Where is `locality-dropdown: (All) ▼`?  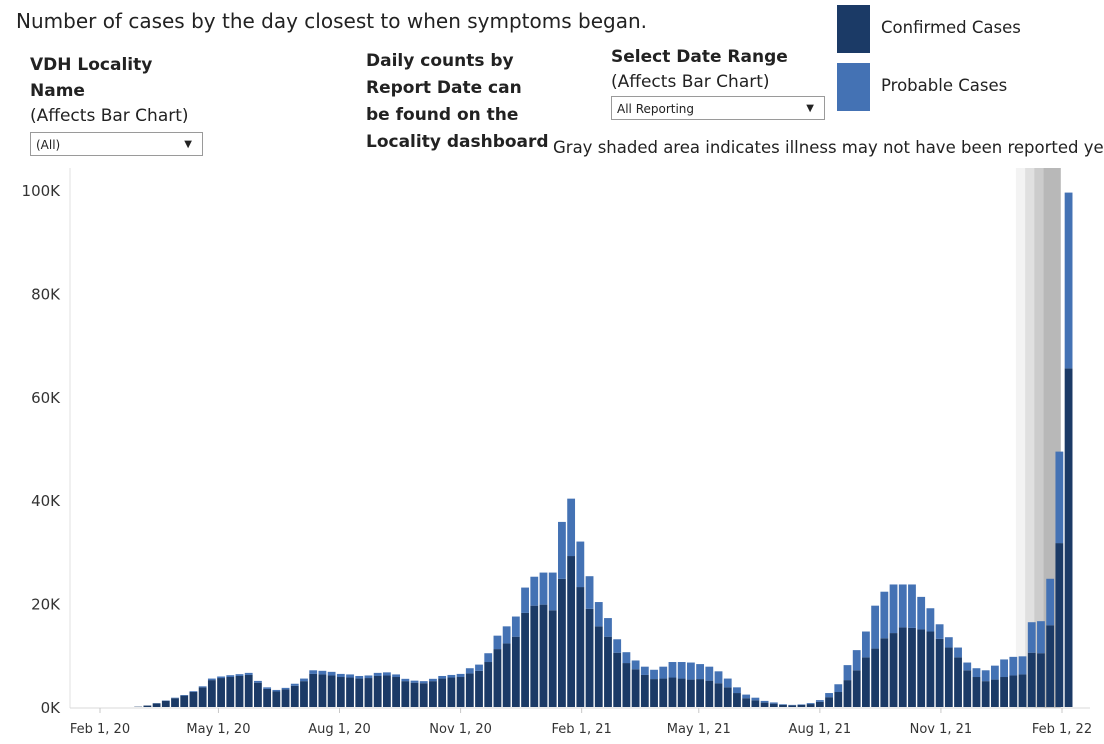 locality-dropdown: (All) ▼ is located at coordinates (116, 144).